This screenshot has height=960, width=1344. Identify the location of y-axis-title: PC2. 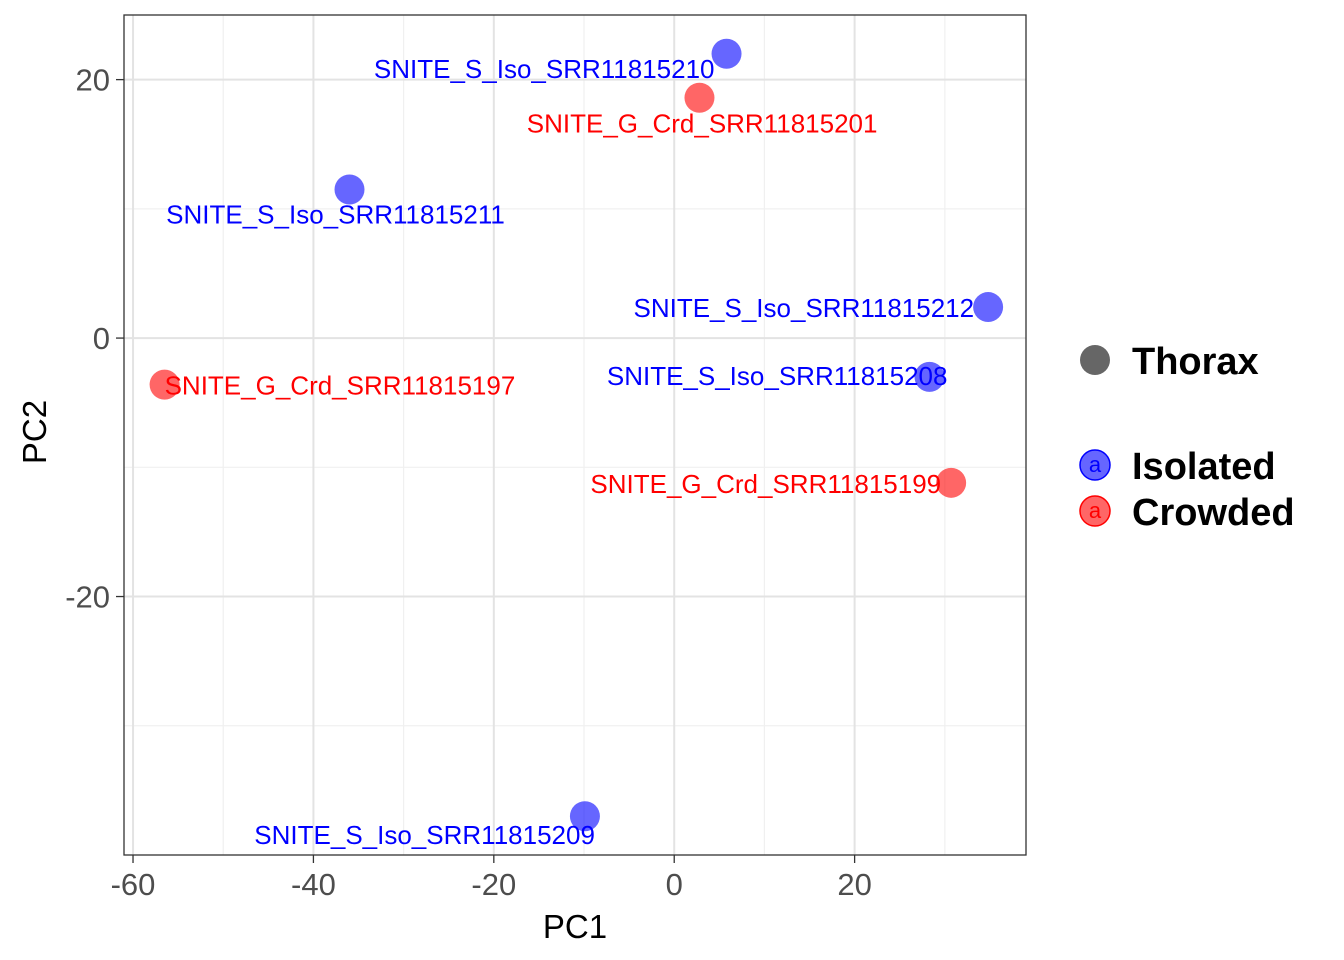
(34, 432).